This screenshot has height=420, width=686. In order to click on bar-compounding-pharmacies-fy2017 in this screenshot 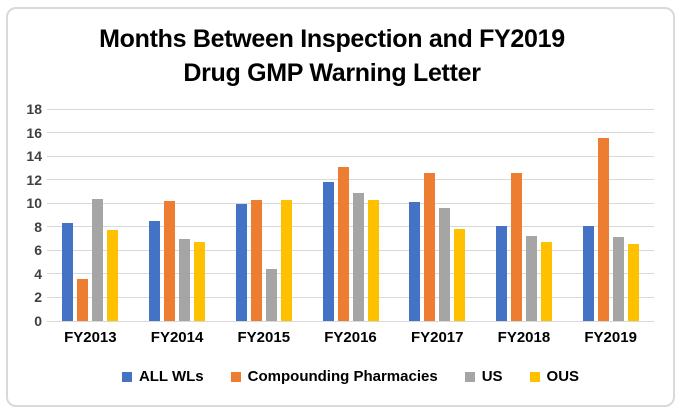, I will do `click(430, 246)`.